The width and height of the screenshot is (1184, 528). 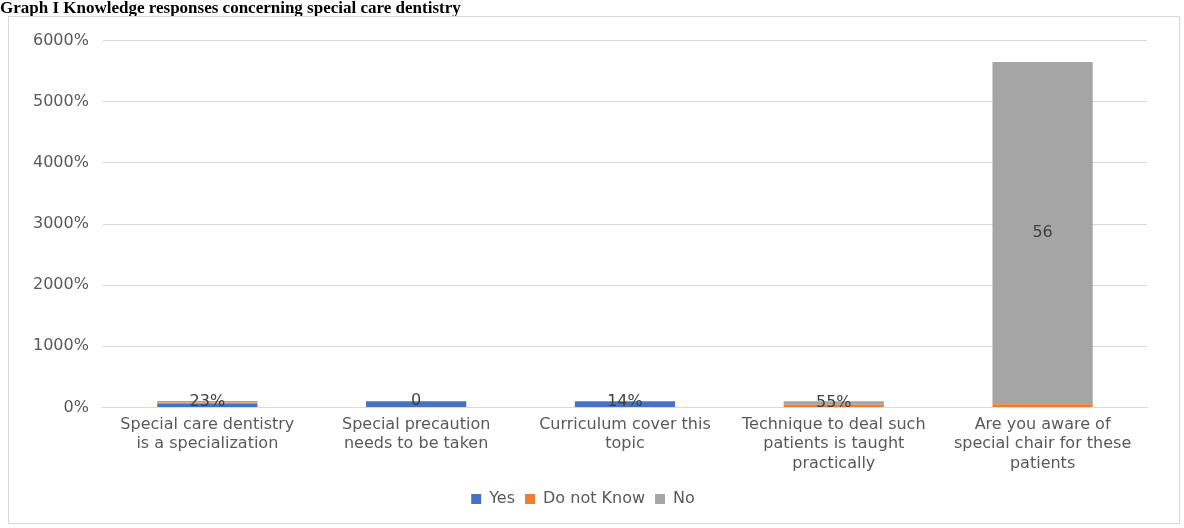 What do you see at coordinates (61, 284) in the screenshot?
I see `y-tick-label: 2000%` at bounding box center [61, 284].